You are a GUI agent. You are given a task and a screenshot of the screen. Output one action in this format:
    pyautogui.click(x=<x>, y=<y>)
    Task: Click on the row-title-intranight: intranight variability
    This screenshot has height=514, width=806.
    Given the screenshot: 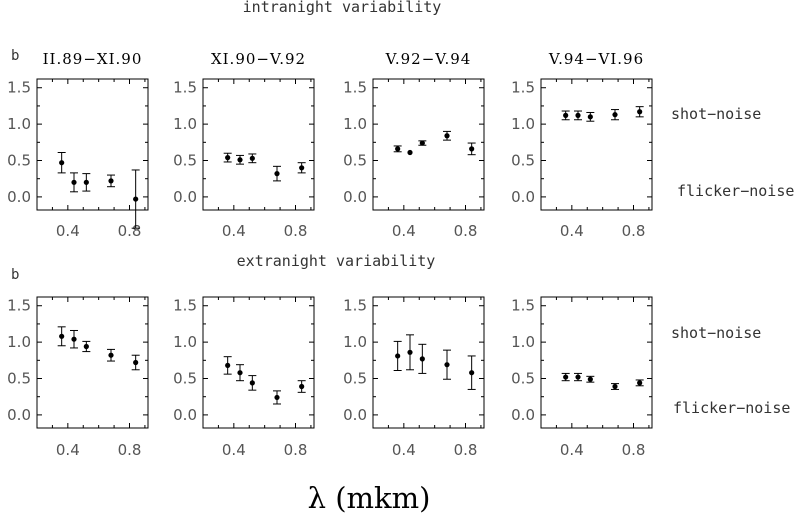 What is the action you would take?
    pyautogui.click(x=342, y=8)
    